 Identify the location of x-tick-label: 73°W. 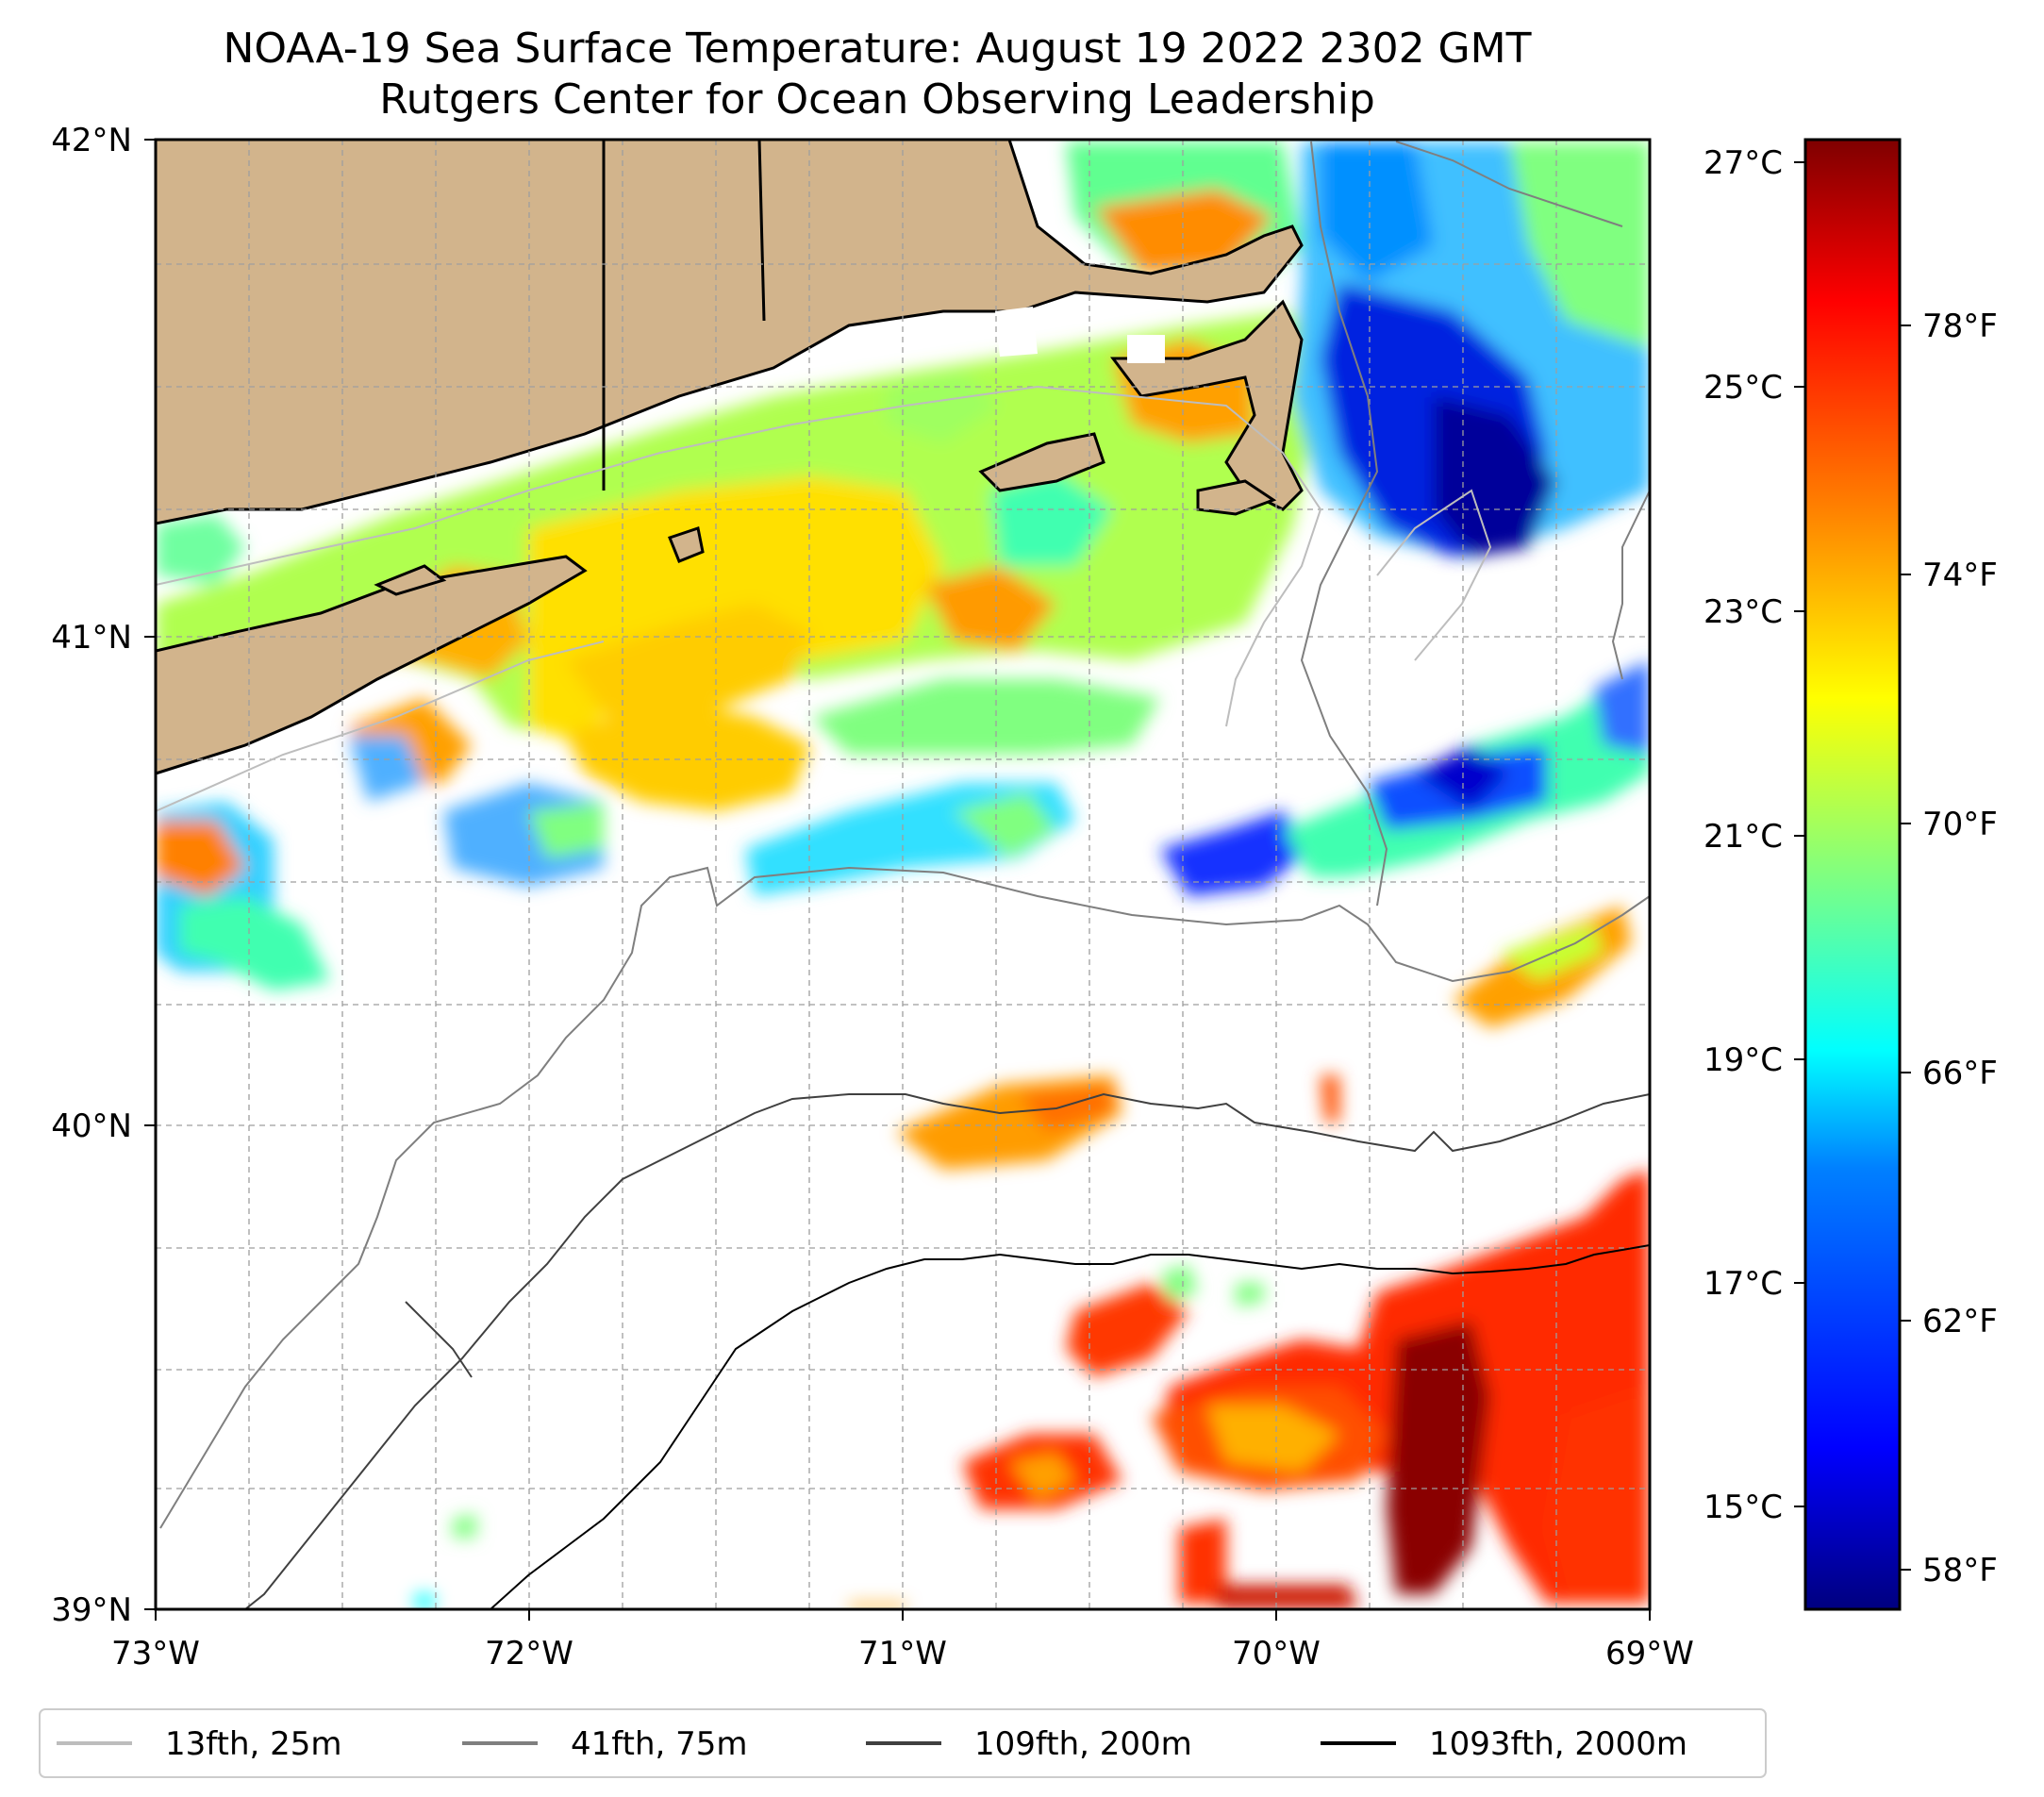
(155, 1653).